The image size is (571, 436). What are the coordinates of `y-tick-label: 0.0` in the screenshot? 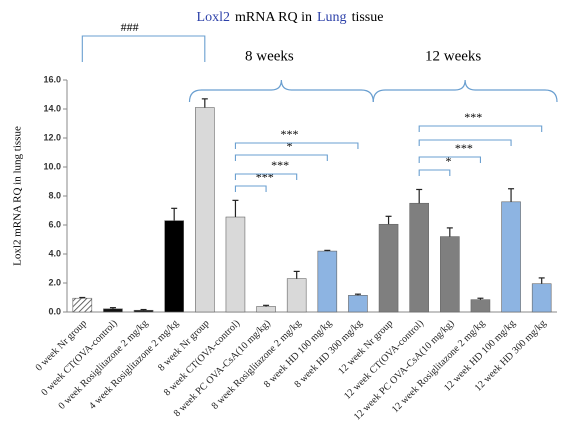 It's located at (54, 311).